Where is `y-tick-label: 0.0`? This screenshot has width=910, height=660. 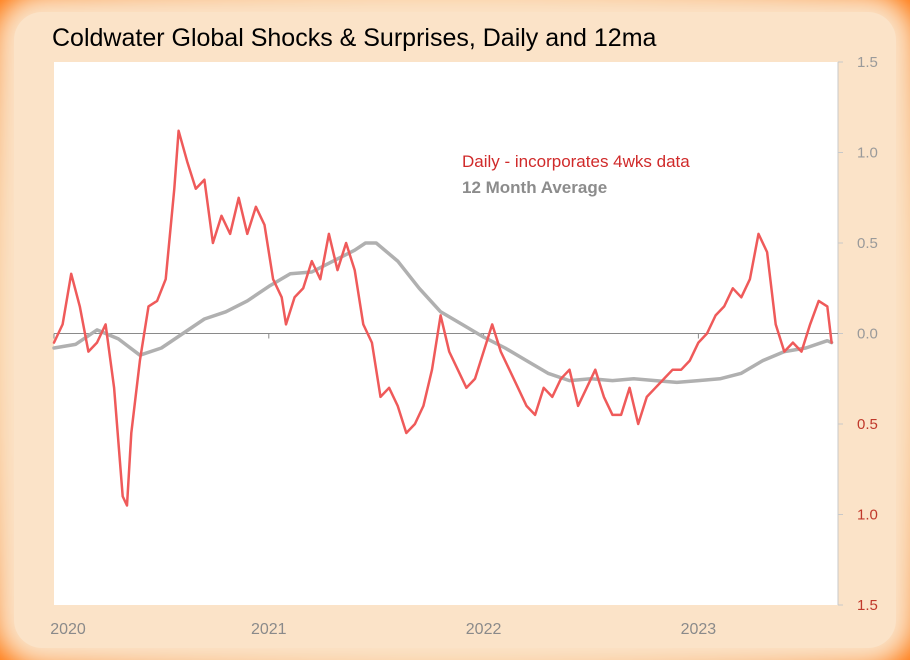
y-tick-label: 0.0 is located at coordinates (867, 334).